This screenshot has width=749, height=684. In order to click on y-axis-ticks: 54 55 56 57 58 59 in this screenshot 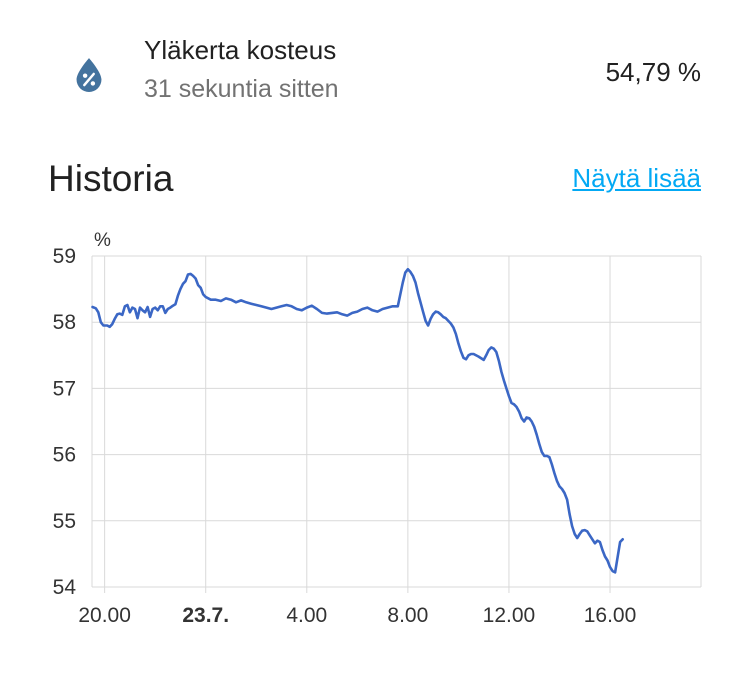, I will do `click(65, 422)`.